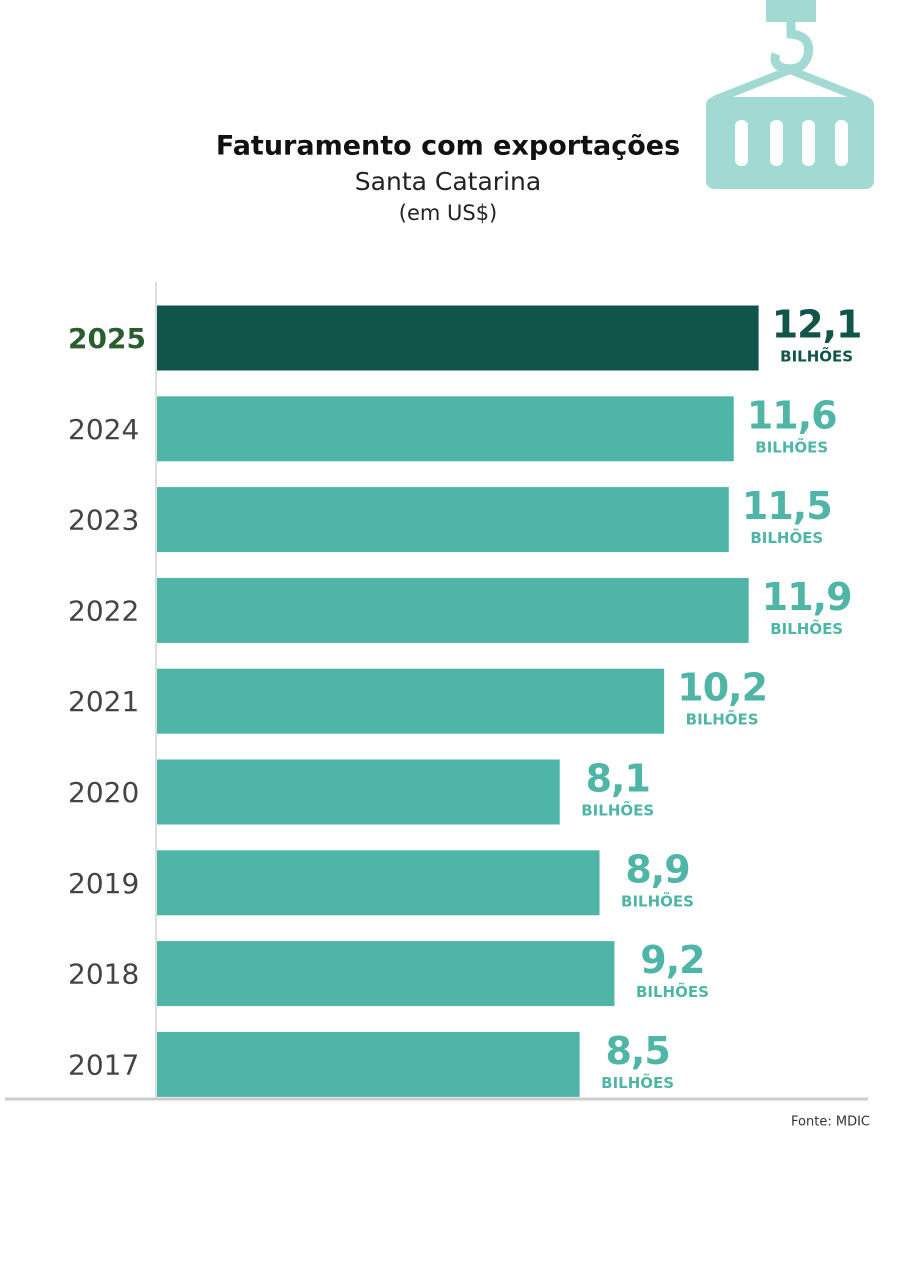 The height and width of the screenshot is (1280, 918). What do you see at coordinates (107, 338) in the screenshot?
I see `y-tick-label: 2025` at bounding box center [107, 338].